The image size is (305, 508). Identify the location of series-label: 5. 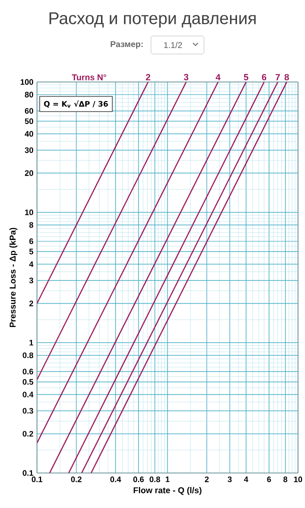
(246, 77).